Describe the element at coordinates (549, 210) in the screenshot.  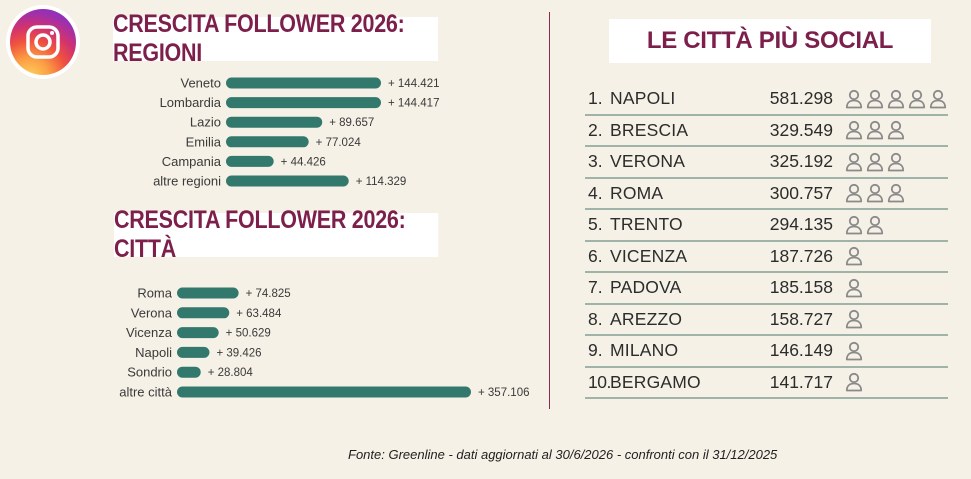
I see `divider` at that location.